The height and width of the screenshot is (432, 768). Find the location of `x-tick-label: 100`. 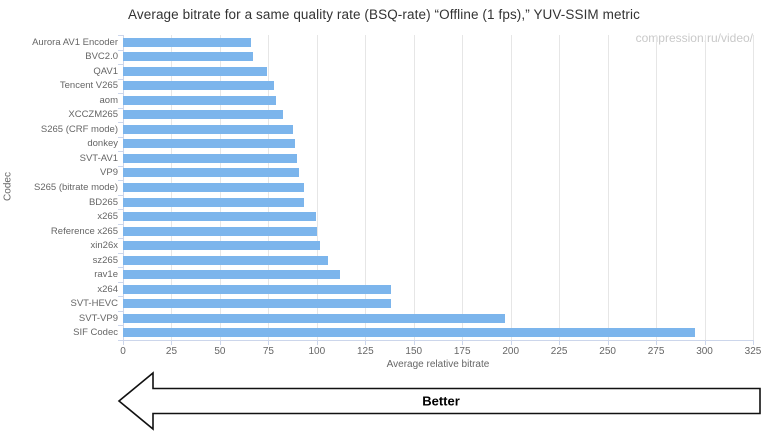

x-tick-label: 100 is located at coordinates (317, 351).